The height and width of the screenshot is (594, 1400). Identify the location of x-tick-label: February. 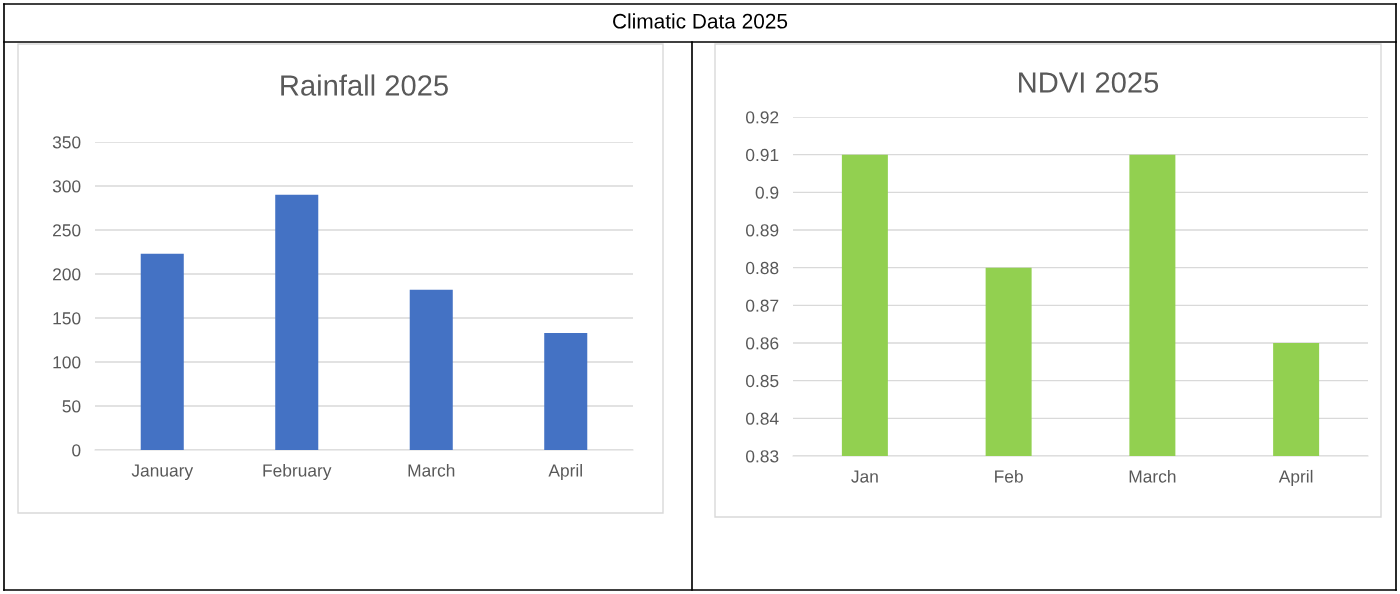
(297, 472).